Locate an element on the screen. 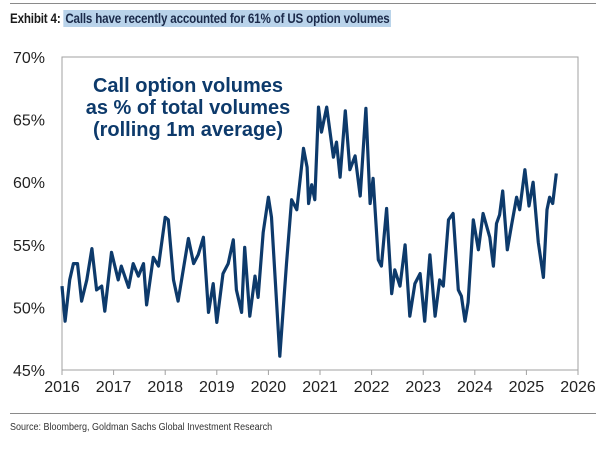 This screenshot has height=450, width=606. x-tick-label: 2018 is located at coordinates (165, 387).